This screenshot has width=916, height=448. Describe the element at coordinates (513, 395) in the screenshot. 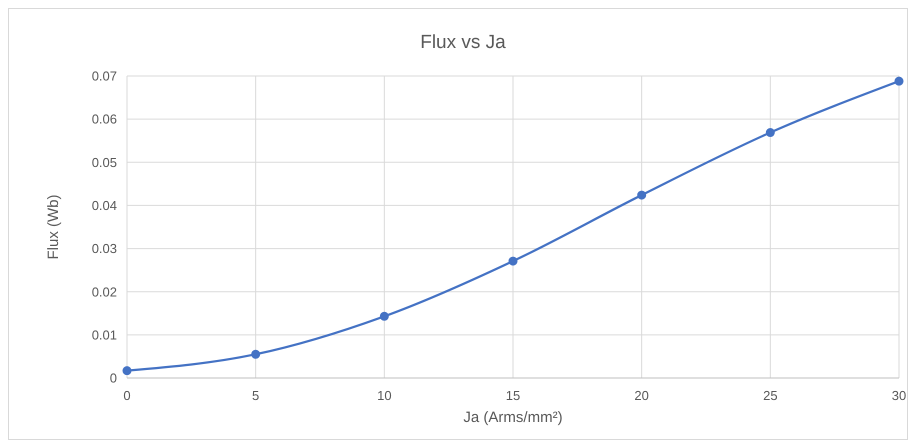

I see `x-tick-label: 15` at that location.